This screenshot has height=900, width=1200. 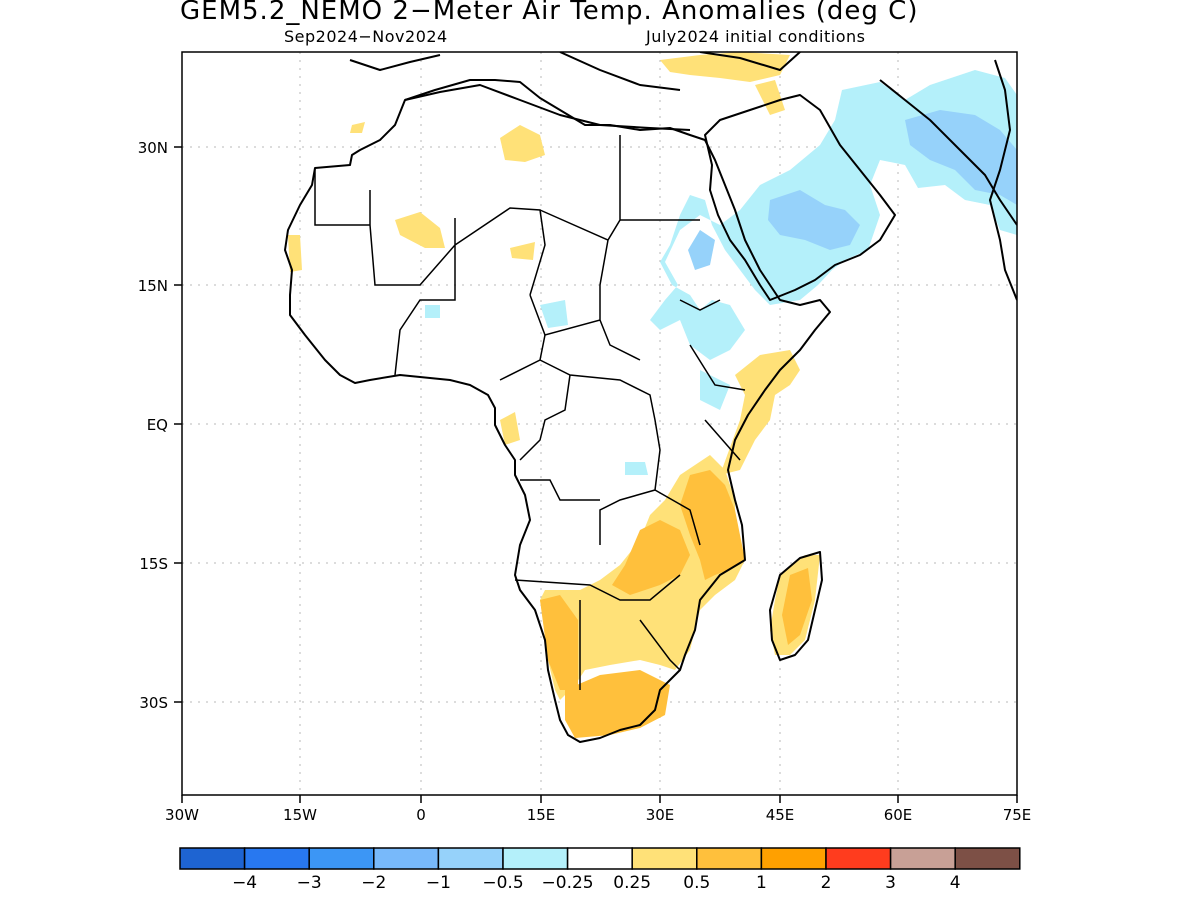 I want to click on colorbar-tick-label: 2, so click(x=826, y=883).